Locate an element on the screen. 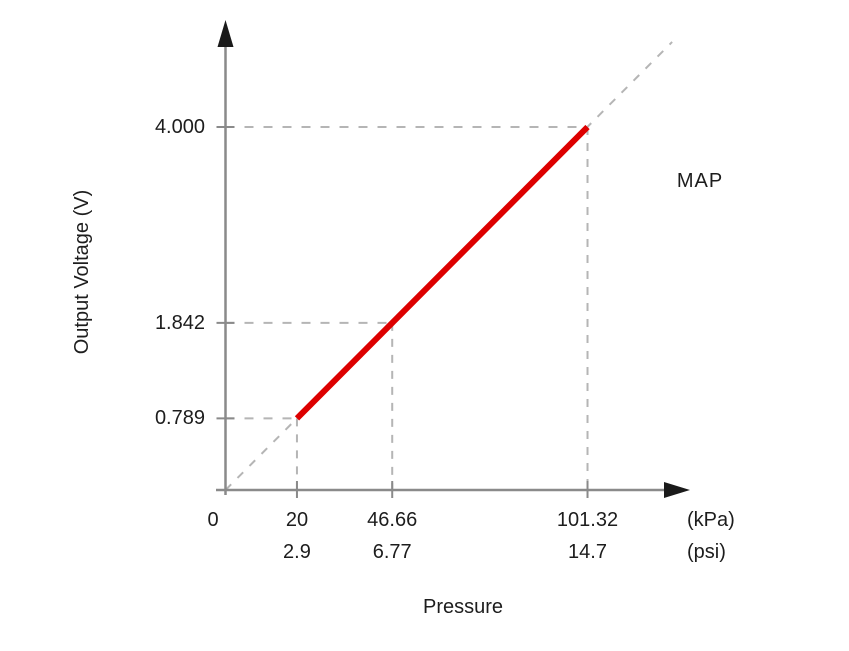 This screenshot has width=849, height=651. y-axis-arrow-icon is located at coordinates (225, 33).